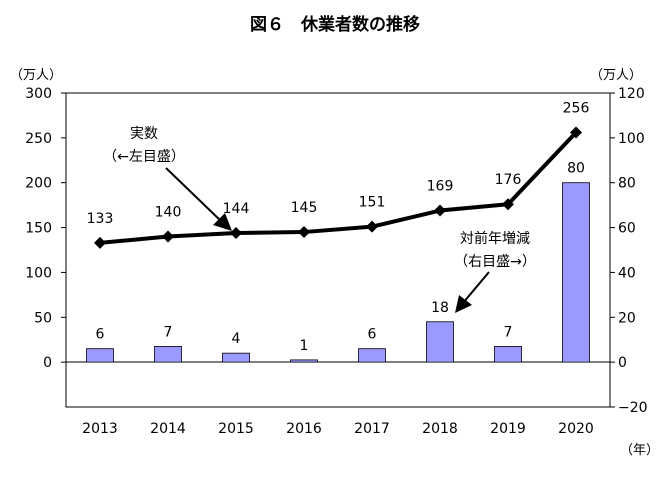 This screenshot has width=670, height=485. Describe the element at coordinates (633, 408) in the screenshot. I see `right-tick-label: −20` at that location.